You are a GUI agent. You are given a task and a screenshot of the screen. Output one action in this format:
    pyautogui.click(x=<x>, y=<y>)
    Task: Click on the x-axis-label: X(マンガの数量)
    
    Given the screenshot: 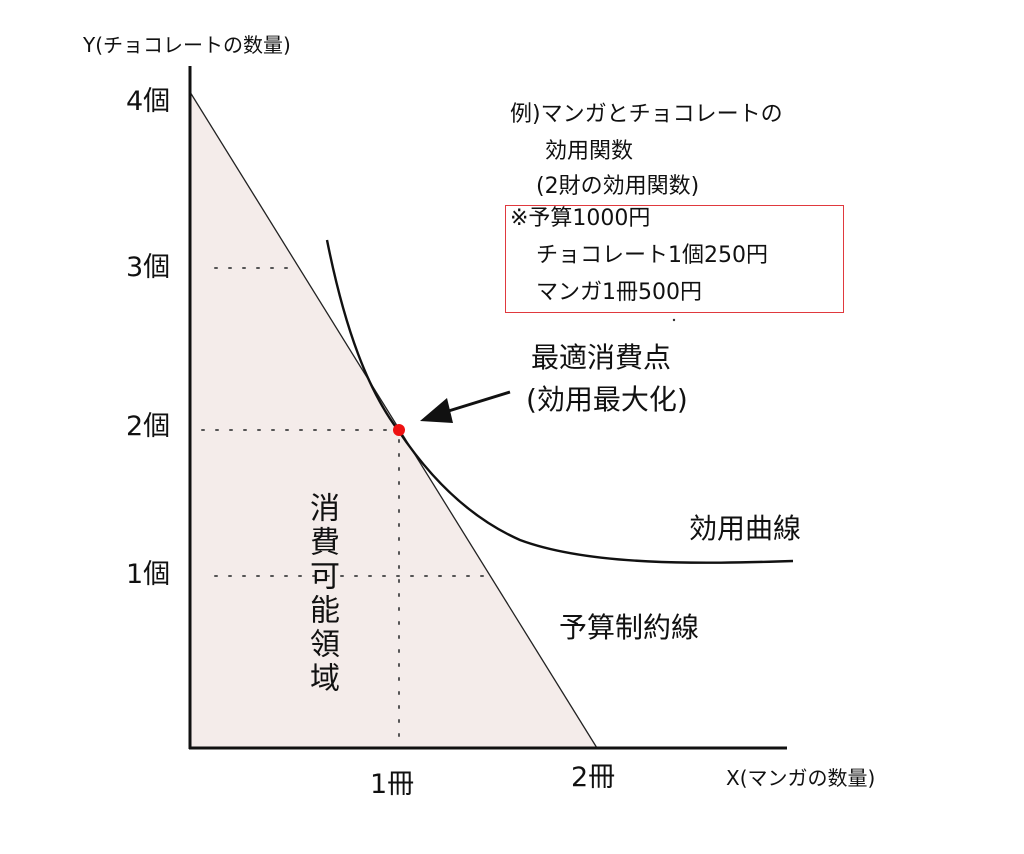 What is the action you would take?
    pyautogui.click(x=801, y=778)
    